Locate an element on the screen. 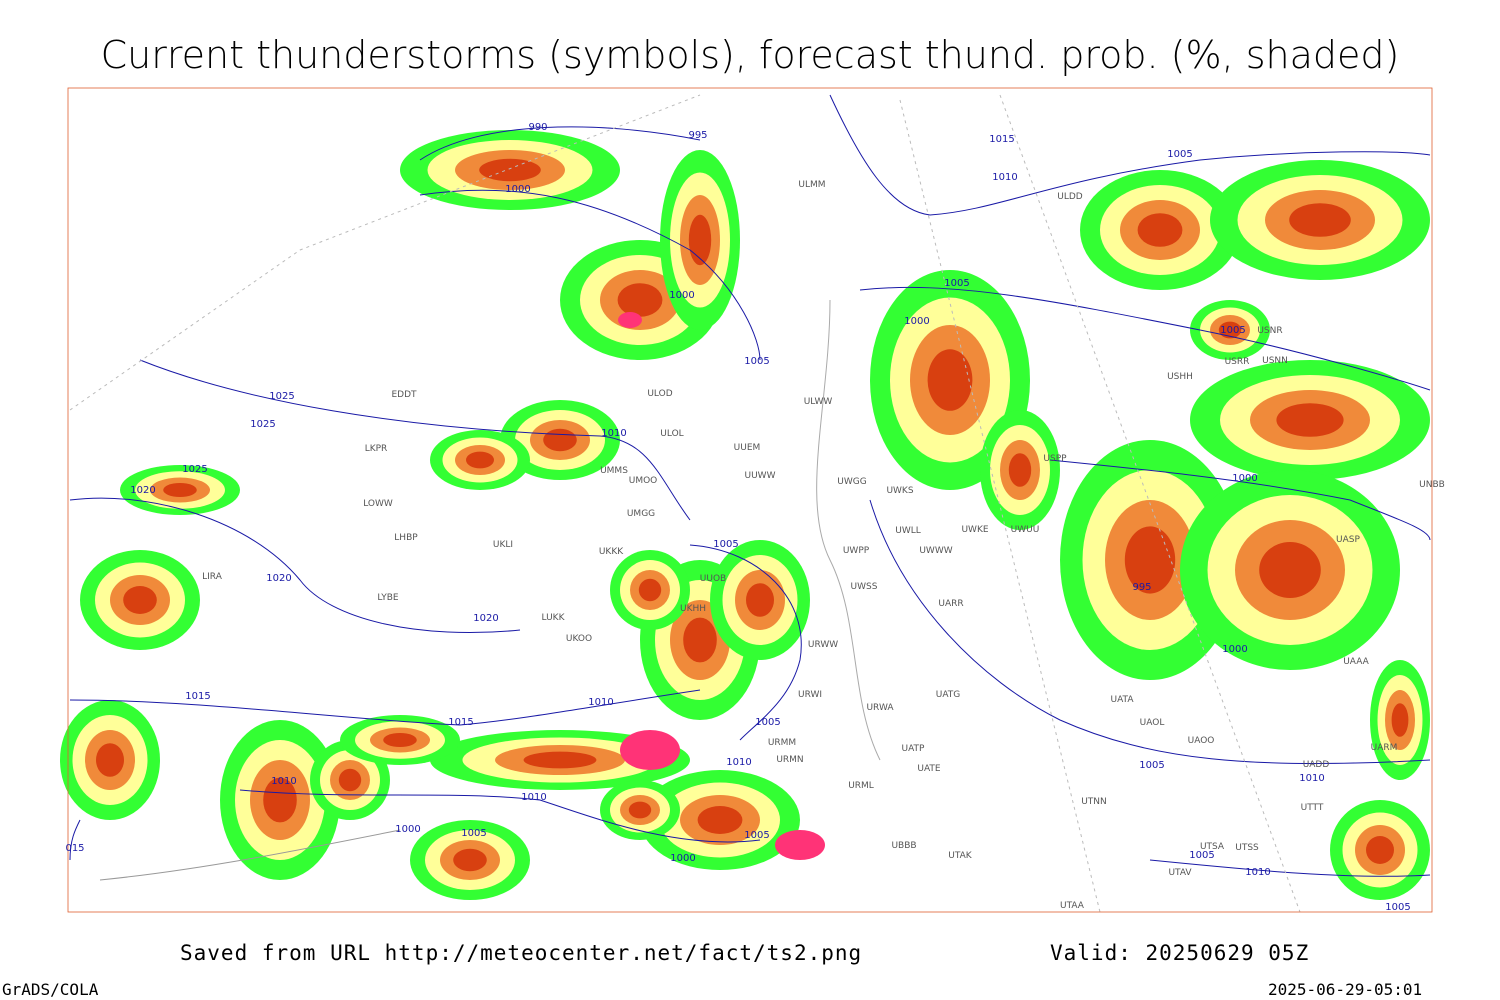 The width and height of the screenshot is (1500, 1000). station-label: LKPR is located at coordinates (376, 449).